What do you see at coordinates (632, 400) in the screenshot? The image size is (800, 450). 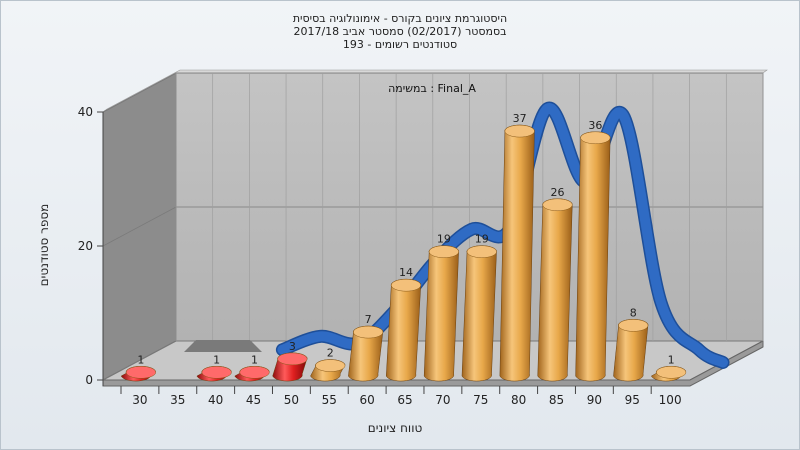 I see `x-tick-label-95: 95` at bounding box center [632, 400].